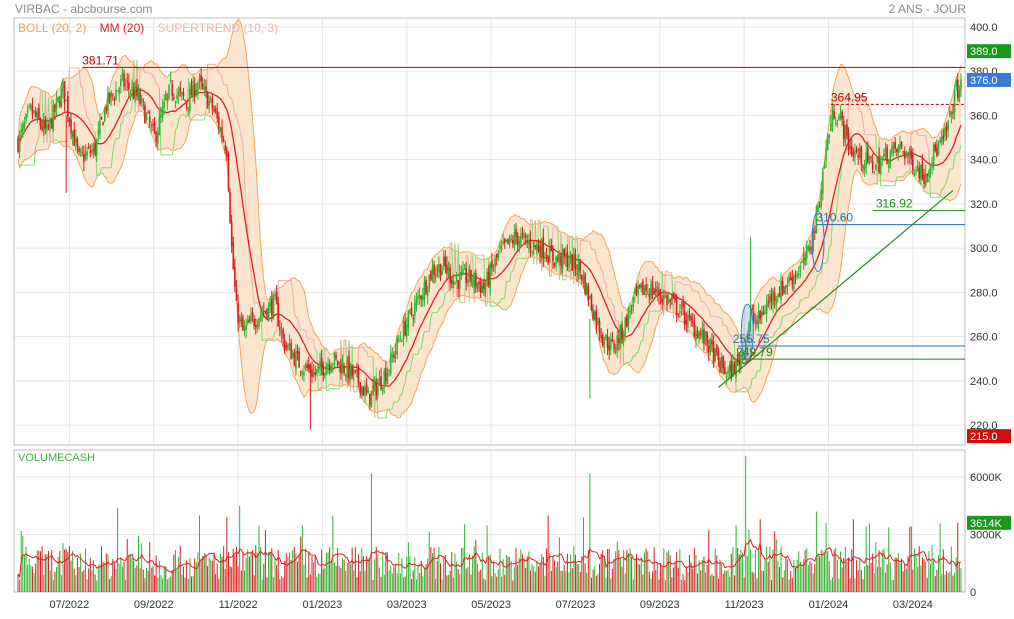 The width and height of the screenshot is (1014, 619). I want to click on legend-boll: BOLL (20, 2), so click(52, 28).